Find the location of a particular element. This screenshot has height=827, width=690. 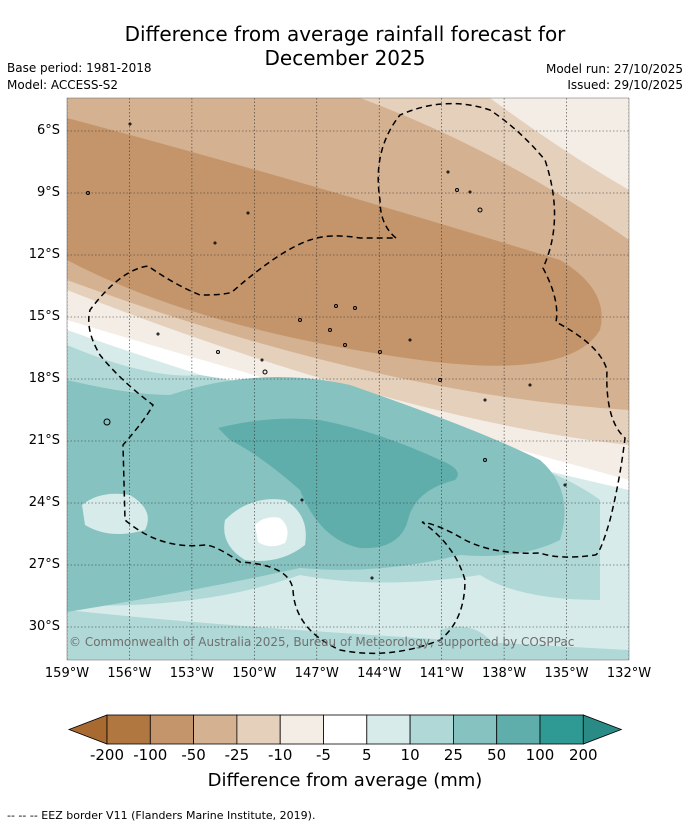

anomaly-band-plus-10-south is located at coordinates (348, 635).